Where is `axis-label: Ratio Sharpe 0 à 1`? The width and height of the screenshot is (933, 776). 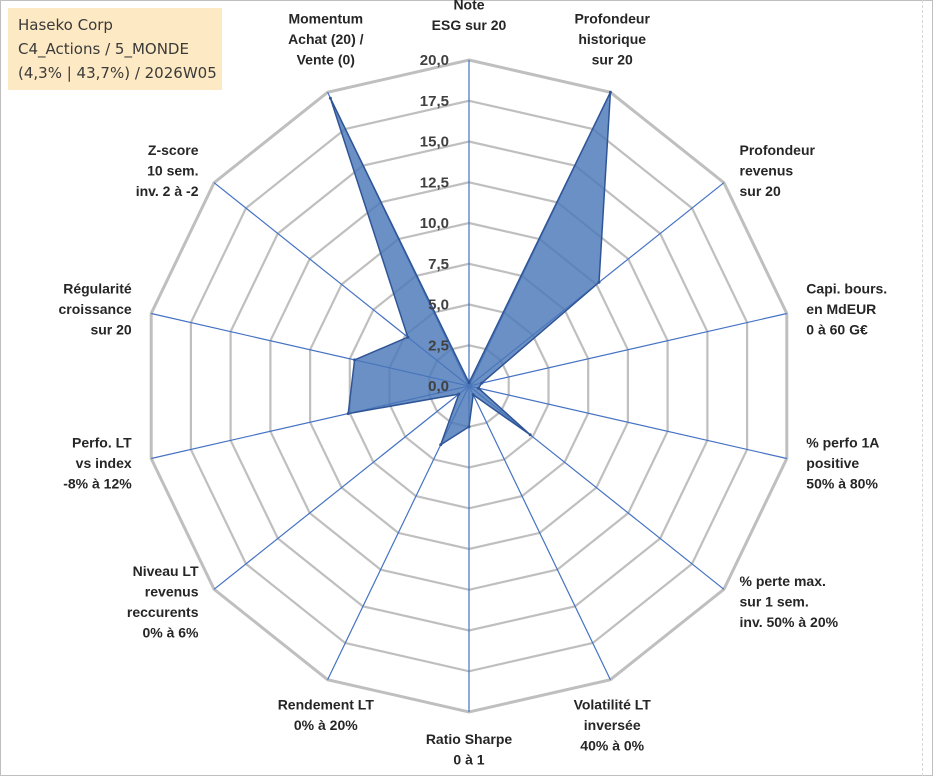
axis-label: Ratio Sharpe 0 à 1 is located at coordinates (469, 749).